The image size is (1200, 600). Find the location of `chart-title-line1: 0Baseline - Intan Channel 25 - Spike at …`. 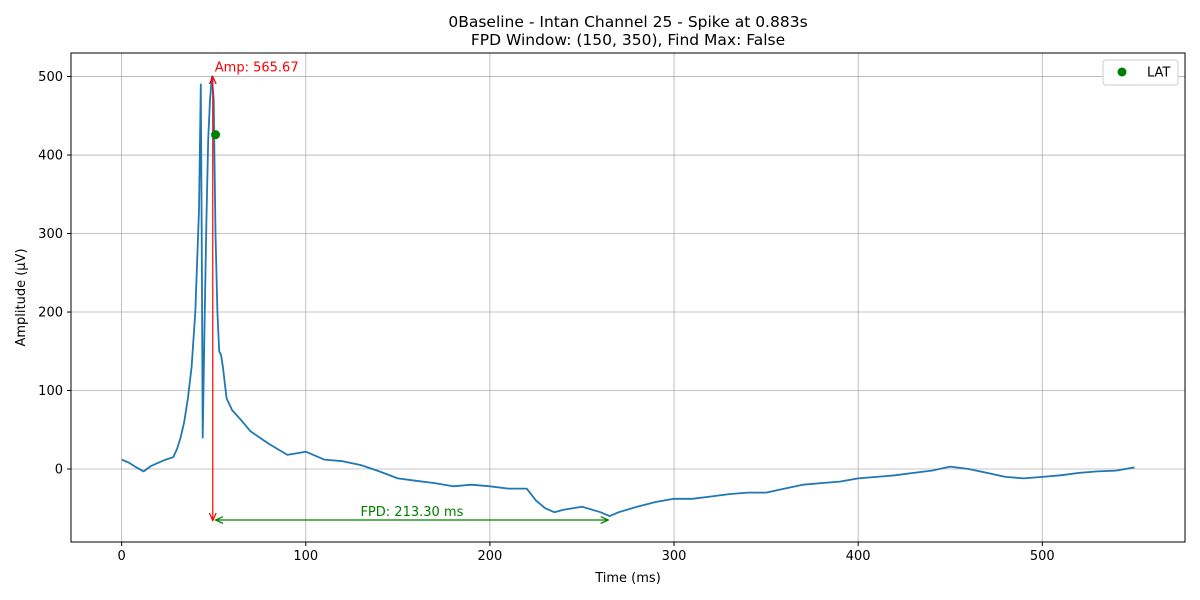

chart-title-line1: 0Baseline - Intan Channel 25 - Spike at … is located at coordinates (627, 22).